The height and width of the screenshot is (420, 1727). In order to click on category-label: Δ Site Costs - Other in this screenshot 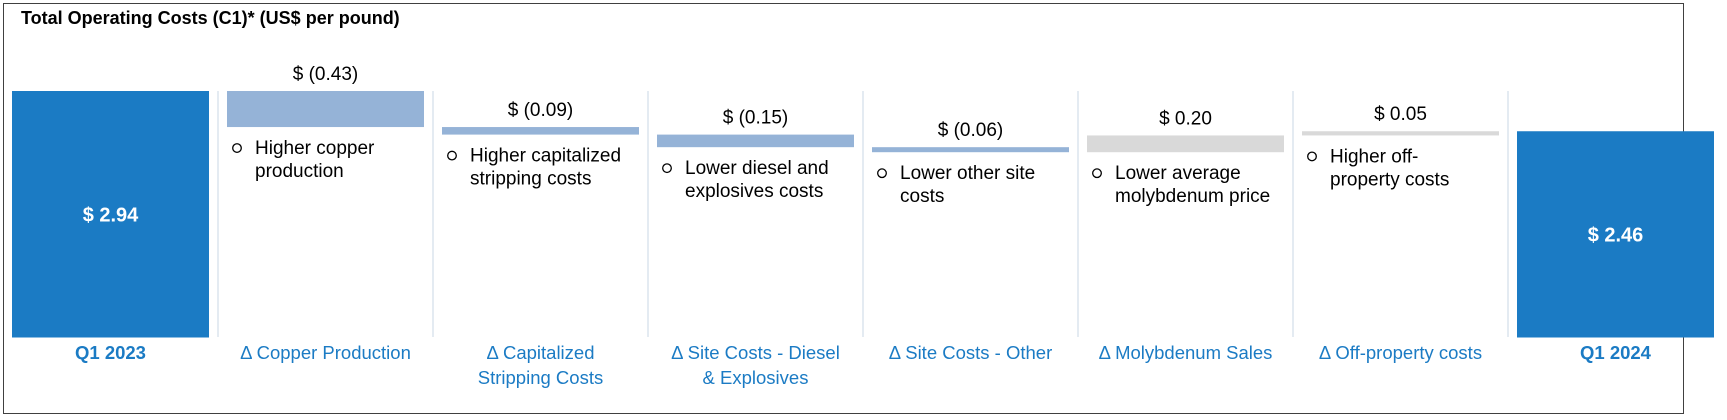, I will do `click(971, 352)`.